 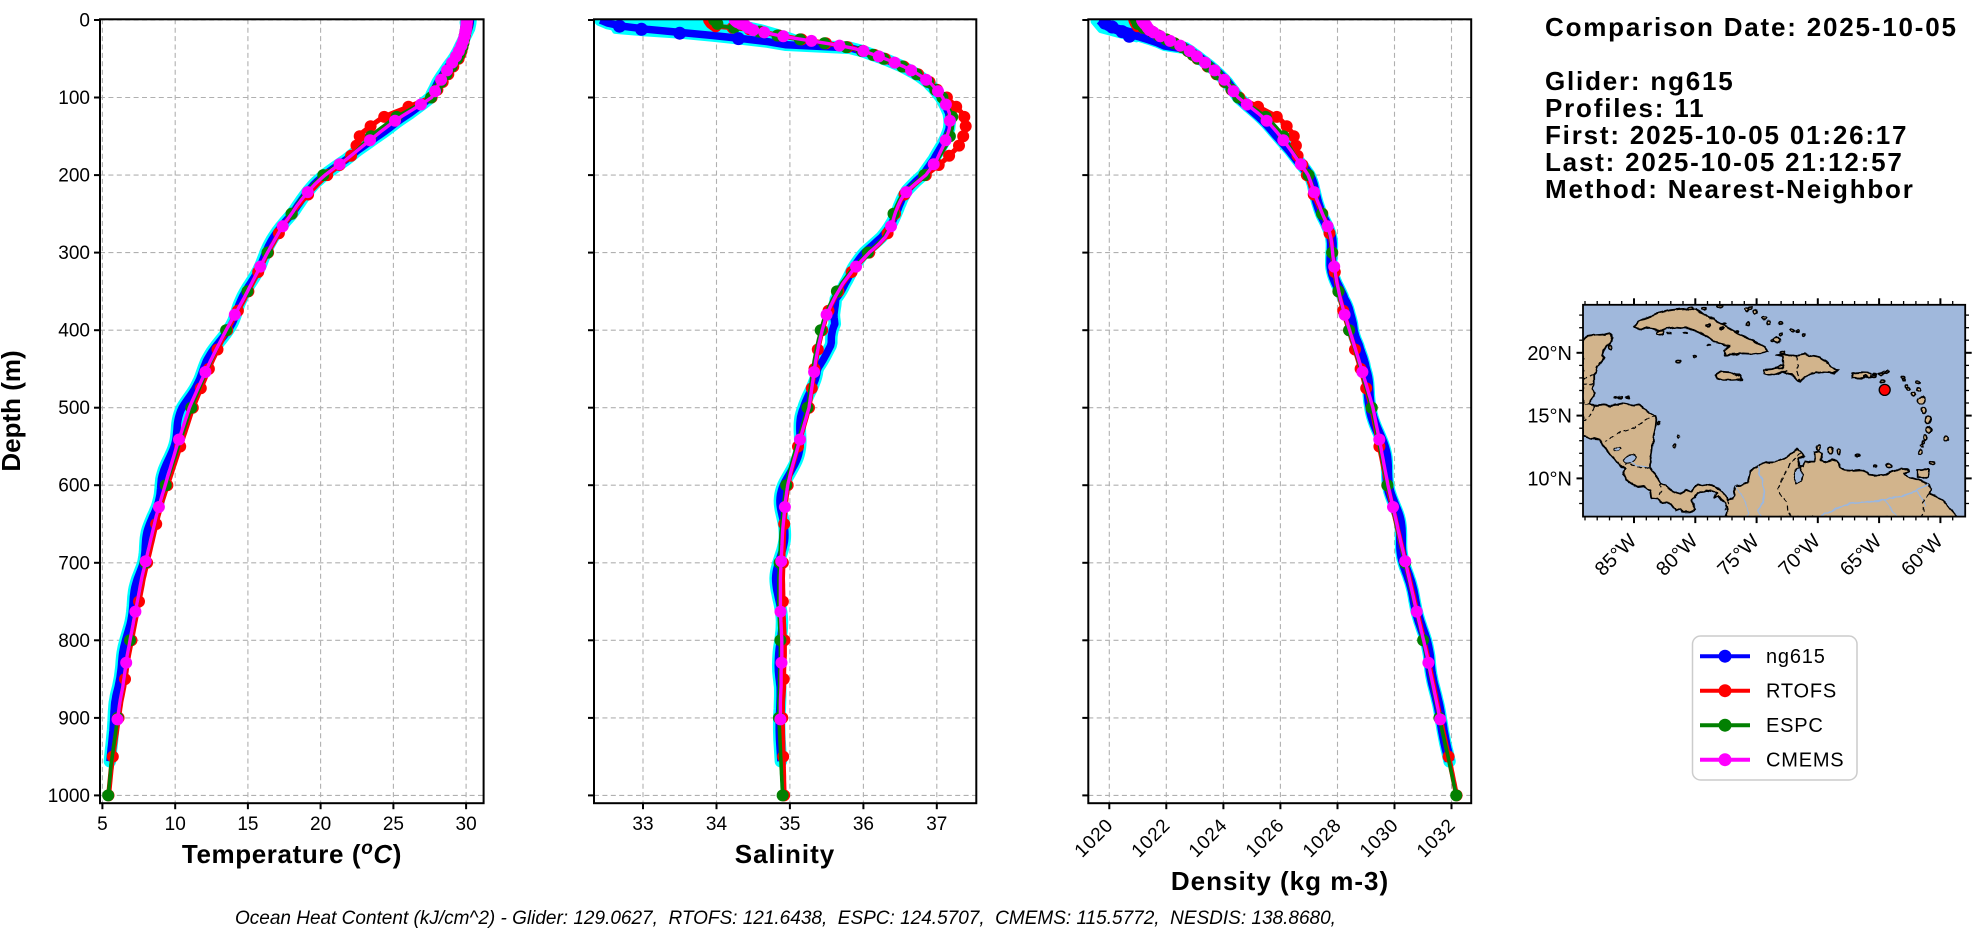 What do you see at coordinates (69, 796) in the screenshot?
I see `svg-text: 1000` at bounding box center [69, 796].